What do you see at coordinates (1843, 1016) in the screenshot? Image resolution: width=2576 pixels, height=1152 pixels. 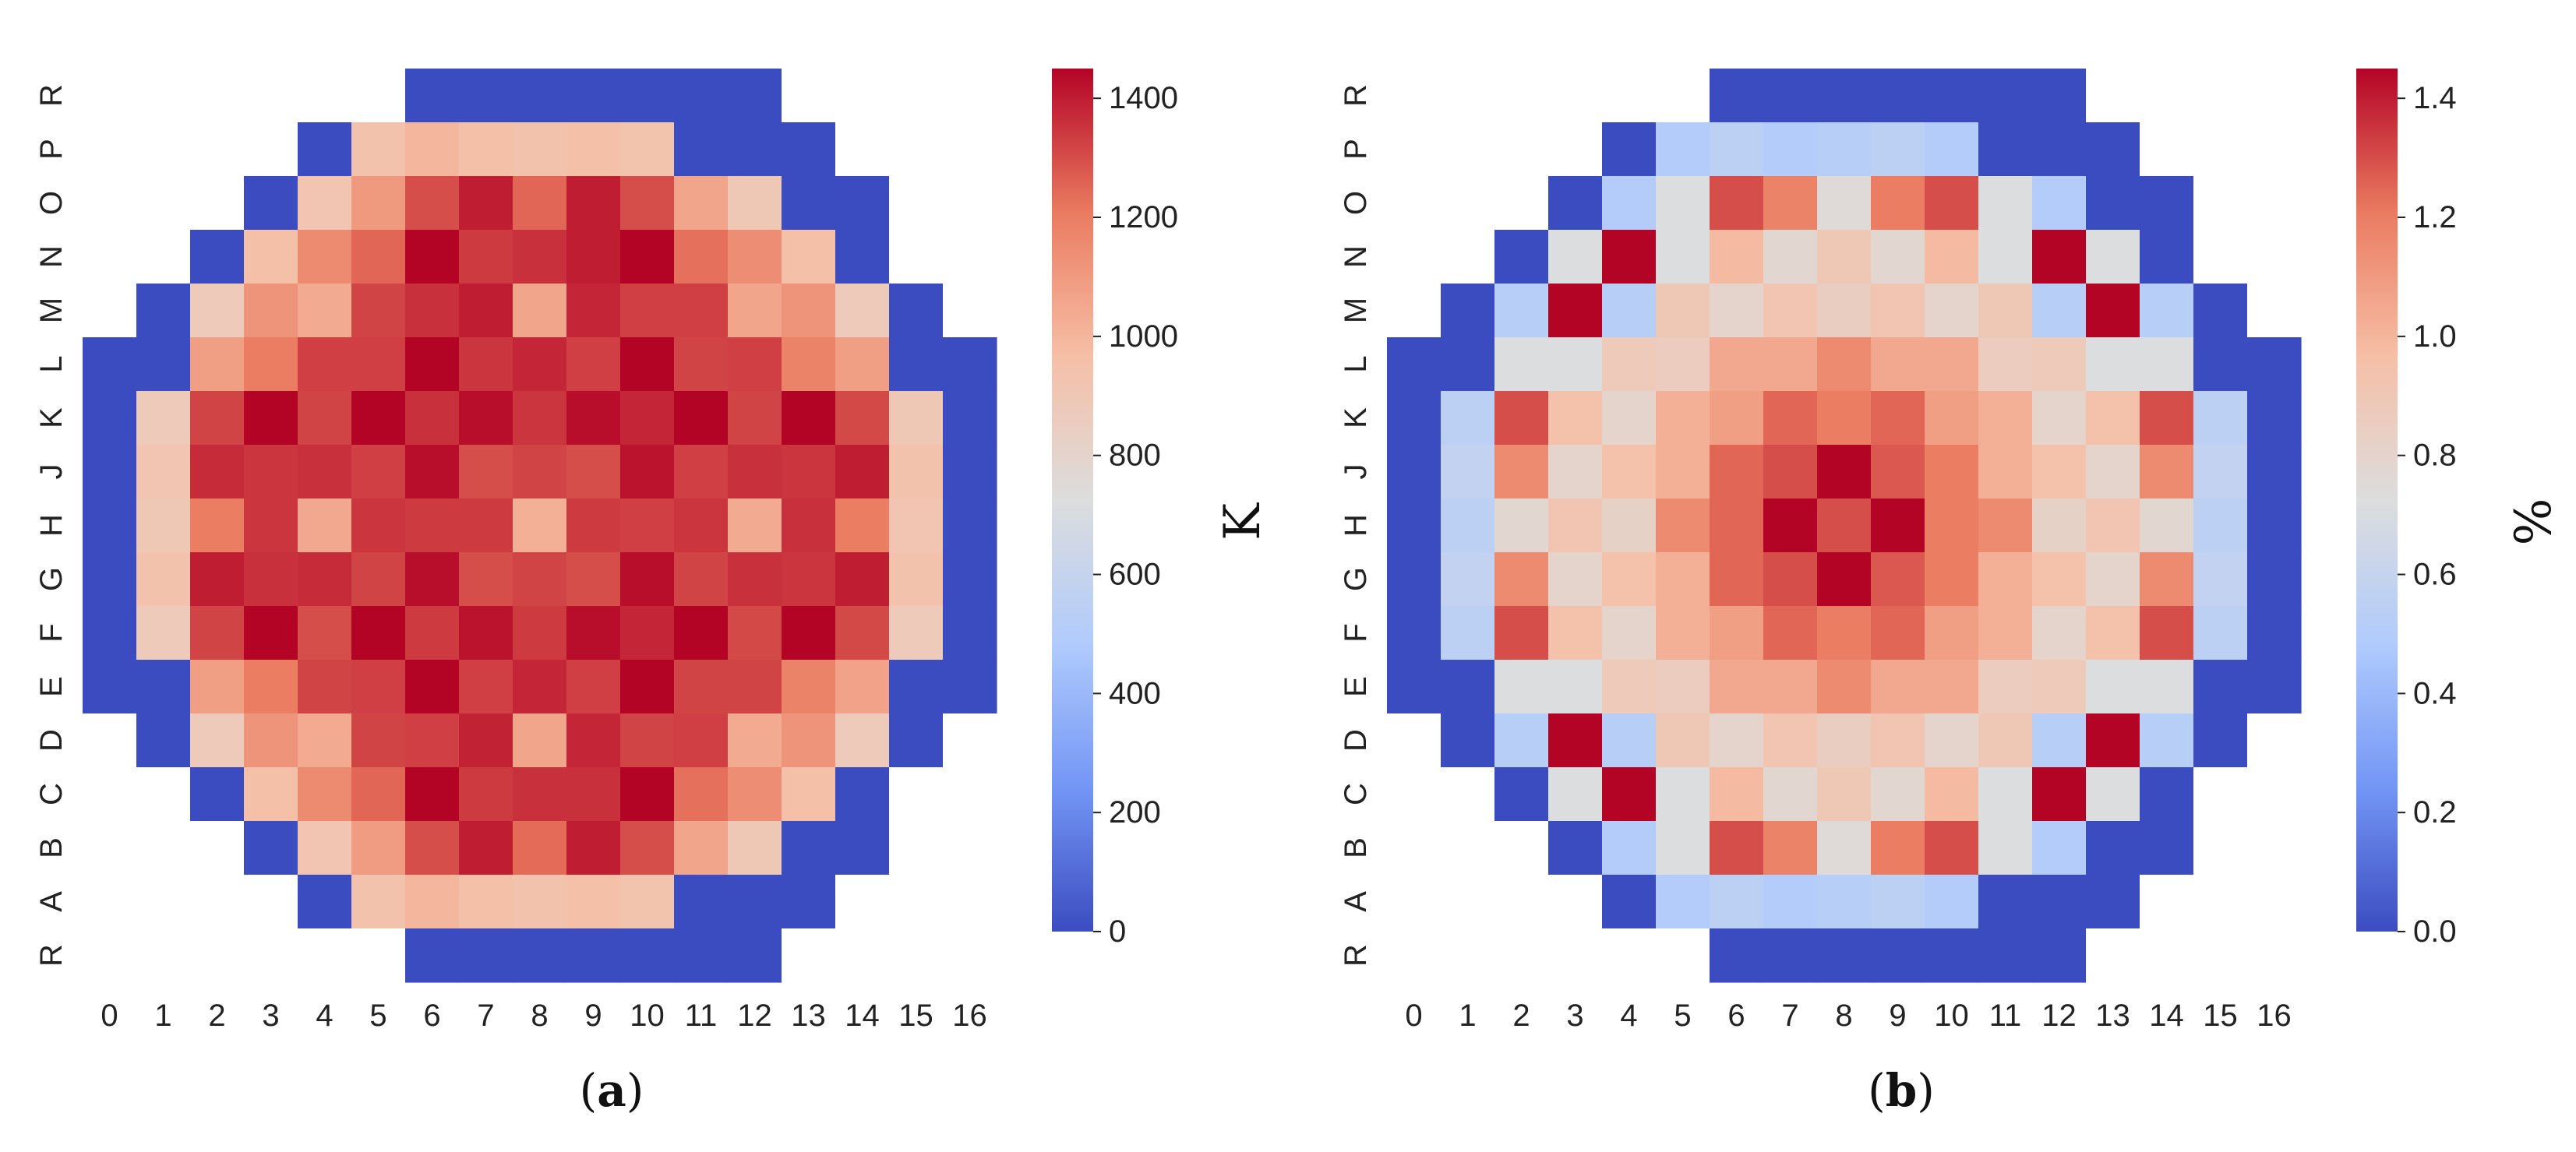 I see `x-tick-label: 8` at bounding box center [1843, 1016].